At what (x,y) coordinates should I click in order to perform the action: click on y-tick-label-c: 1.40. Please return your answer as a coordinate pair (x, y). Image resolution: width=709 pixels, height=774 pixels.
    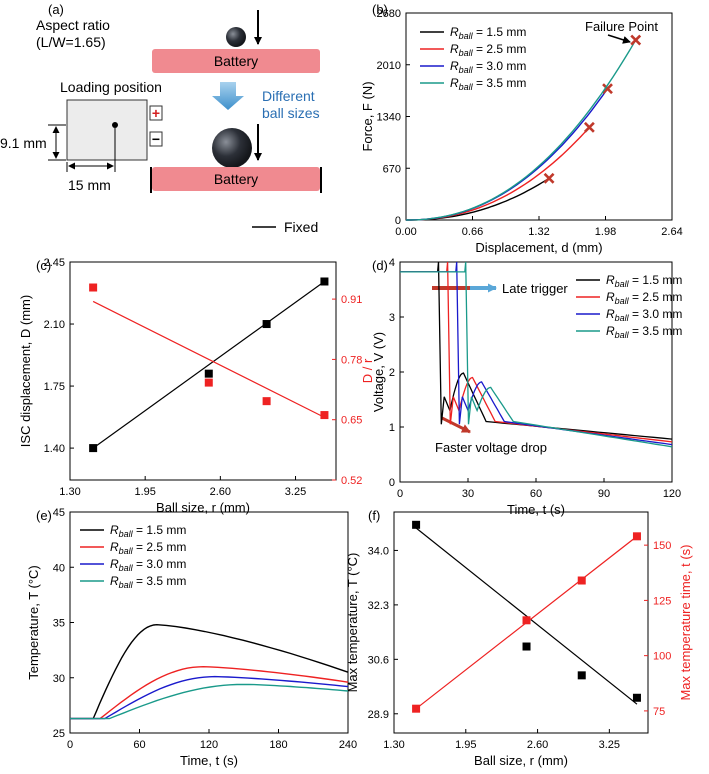
    Looking at the image, I should click on (54, 449).